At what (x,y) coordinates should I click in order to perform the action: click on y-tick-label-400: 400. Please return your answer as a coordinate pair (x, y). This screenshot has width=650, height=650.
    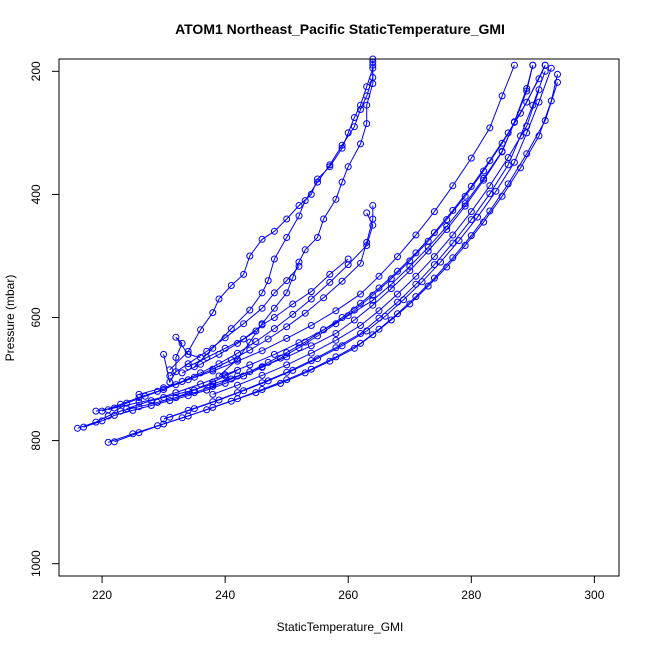
    Looking at the image, I should click on (36, 194).